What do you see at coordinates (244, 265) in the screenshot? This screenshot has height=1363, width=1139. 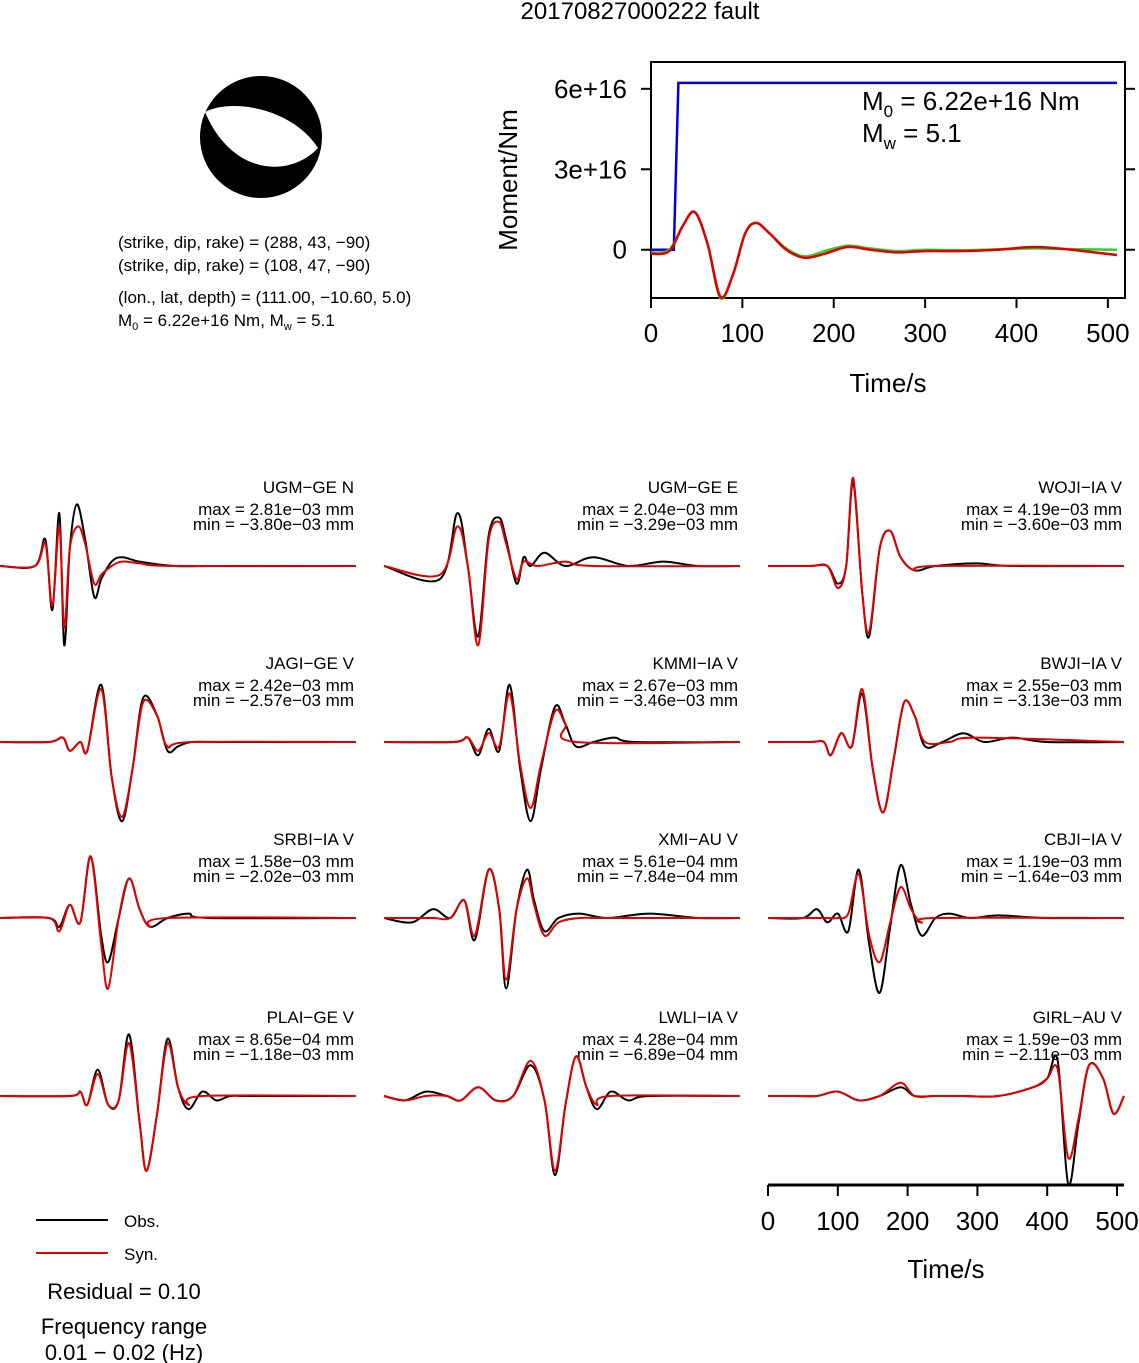 I see `focal-line-2: (strike, dip, rake) = (108, 47, −90)` at bounding box center [244, 265].